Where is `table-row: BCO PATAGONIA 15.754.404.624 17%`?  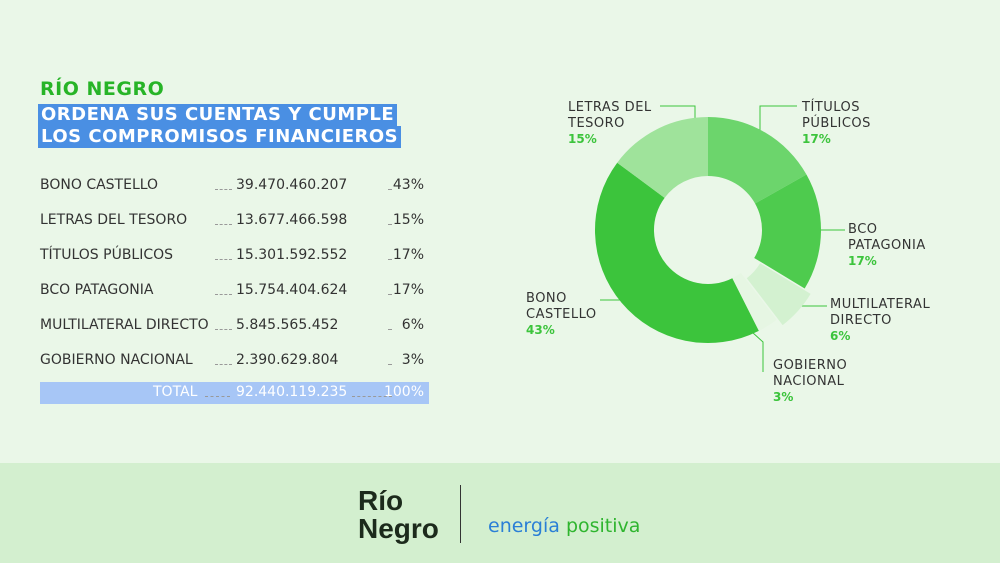 table-row: BCO PATAGONIA 15.754.404.624 17% is located at coordinates (232, 291).